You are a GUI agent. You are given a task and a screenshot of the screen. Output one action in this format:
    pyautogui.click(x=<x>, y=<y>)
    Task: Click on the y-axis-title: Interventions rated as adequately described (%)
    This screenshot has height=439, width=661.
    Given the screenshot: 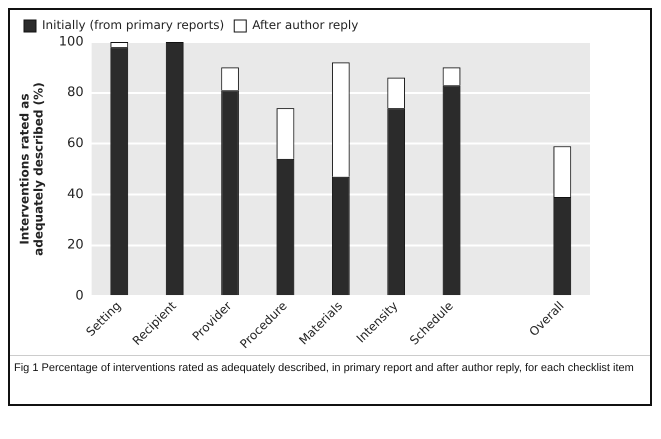 What is the action you would take?
    pyautogui.click(x=31, y=169)
    